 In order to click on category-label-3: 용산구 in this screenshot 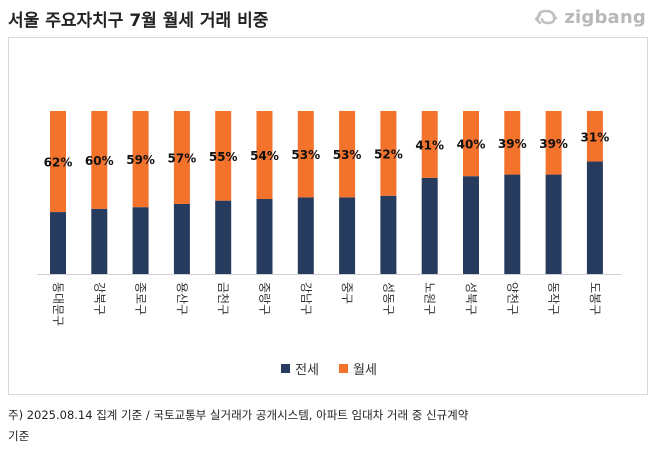, I will do `click(182, 298)`.